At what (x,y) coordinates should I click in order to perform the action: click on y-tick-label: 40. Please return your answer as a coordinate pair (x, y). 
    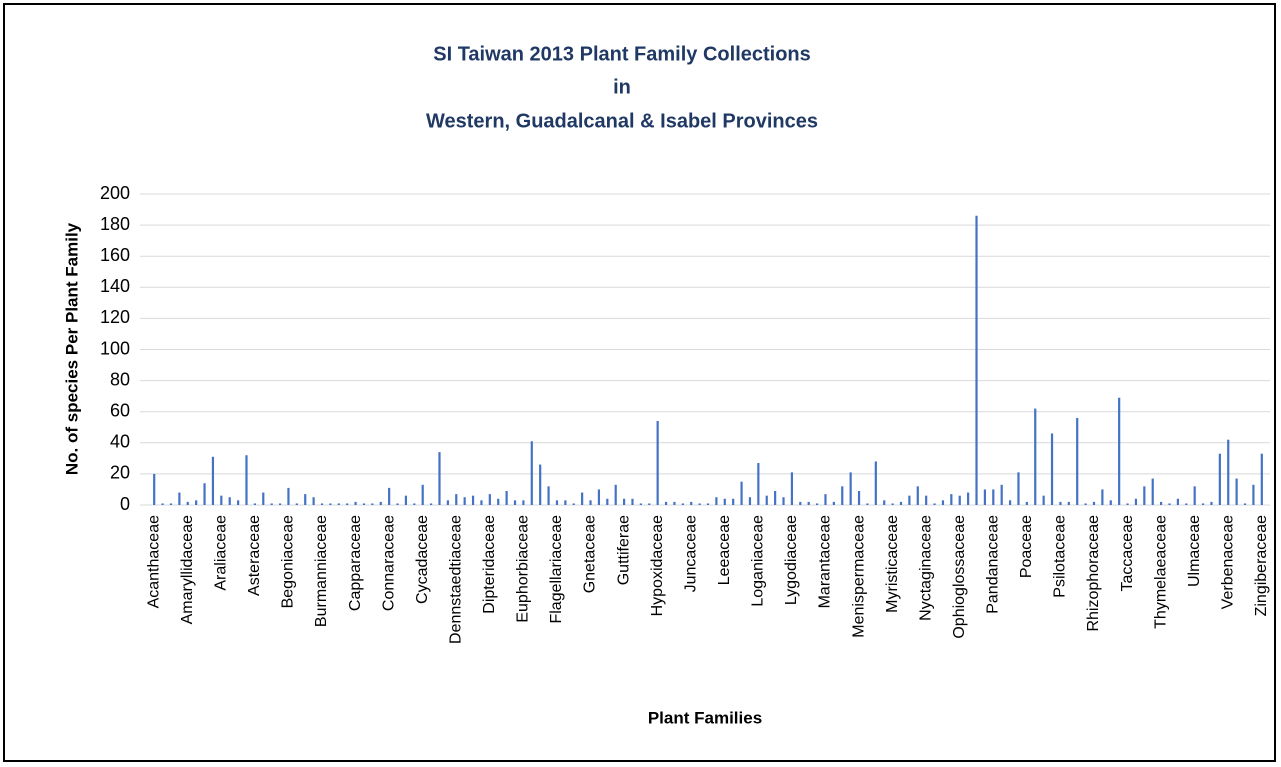
    Looking at the image, I should click on (120, 442).